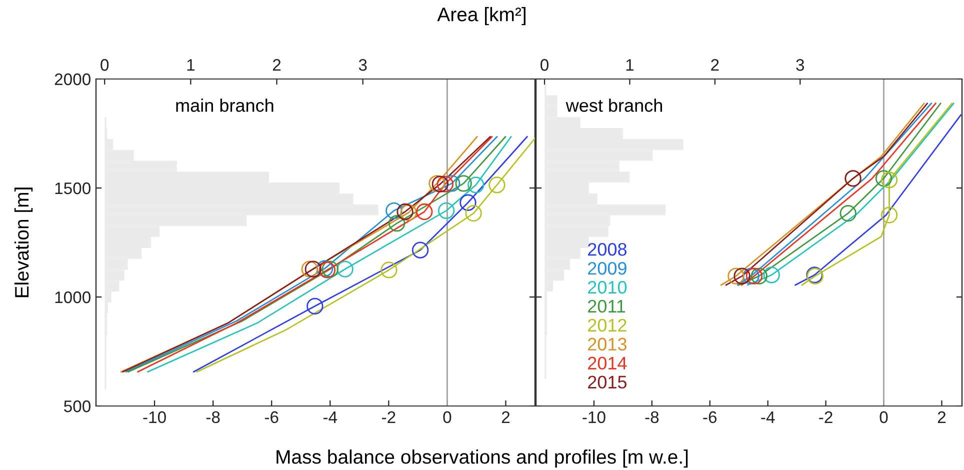  Describe the element at coordinates (72, 188) in the screenshot. I see `y-tick-label: 1500` at that location.